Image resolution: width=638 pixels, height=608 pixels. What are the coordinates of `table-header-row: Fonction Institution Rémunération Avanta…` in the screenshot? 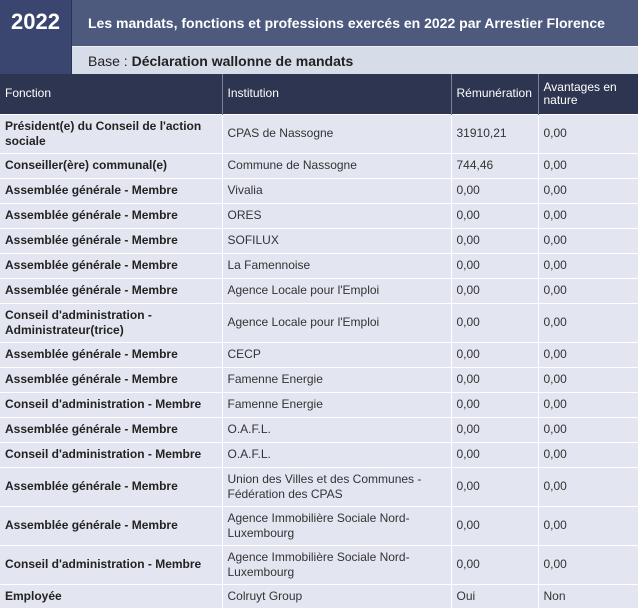 It's located at (319, 94).